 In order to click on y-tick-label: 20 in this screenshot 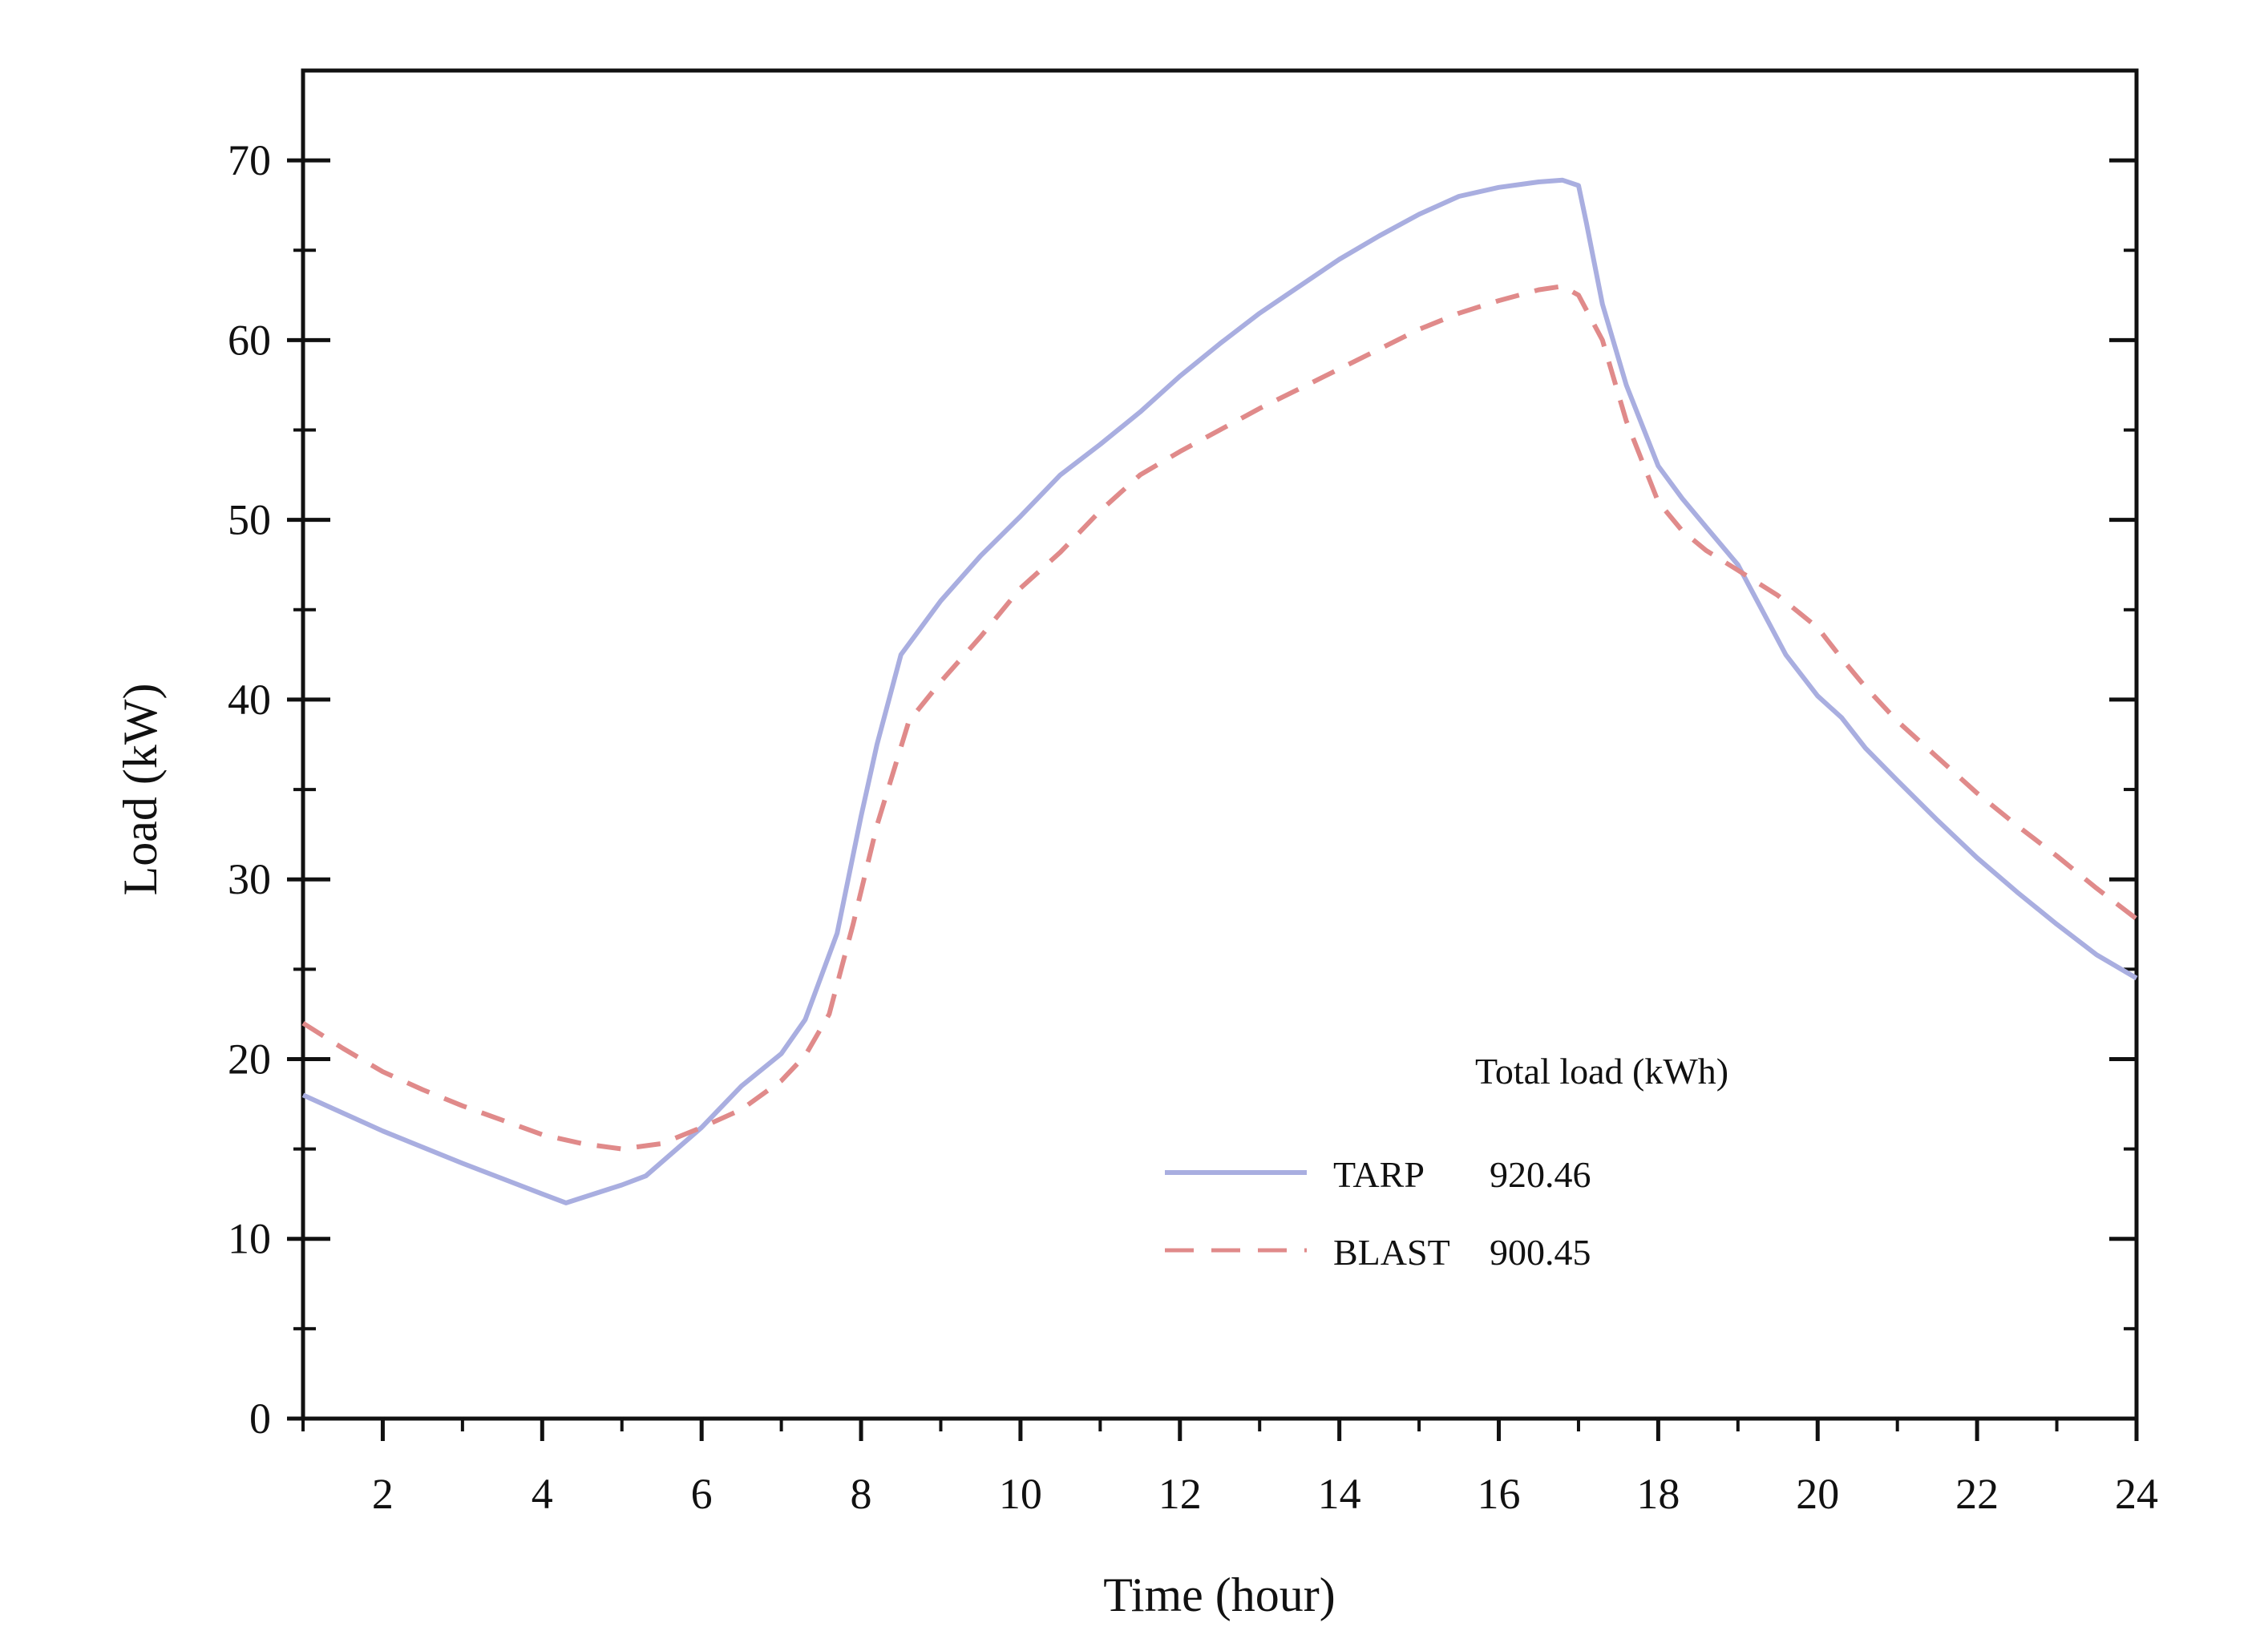, I will do `click(249, 1059)`.